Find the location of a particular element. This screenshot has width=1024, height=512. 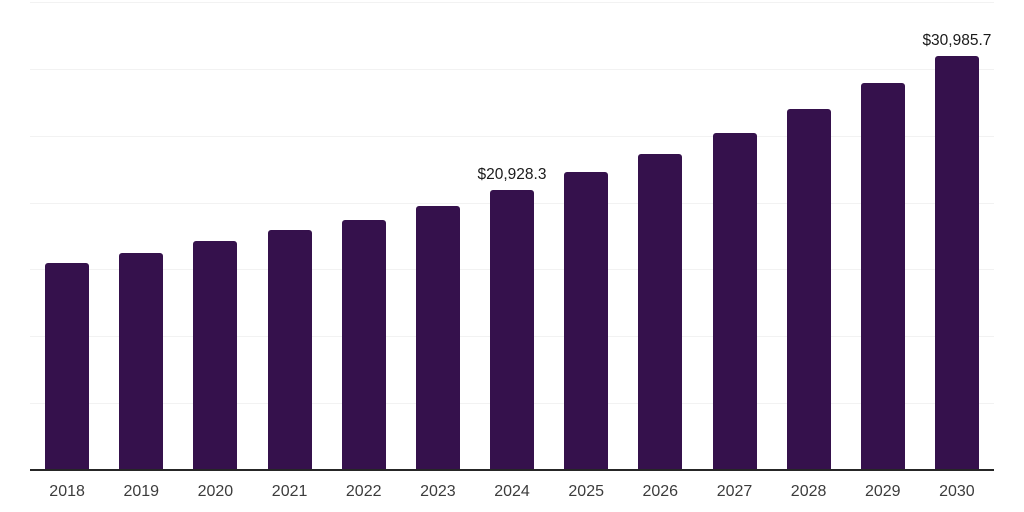

data-label-2024: $20,928.3 is located at coordinates (512, 175).